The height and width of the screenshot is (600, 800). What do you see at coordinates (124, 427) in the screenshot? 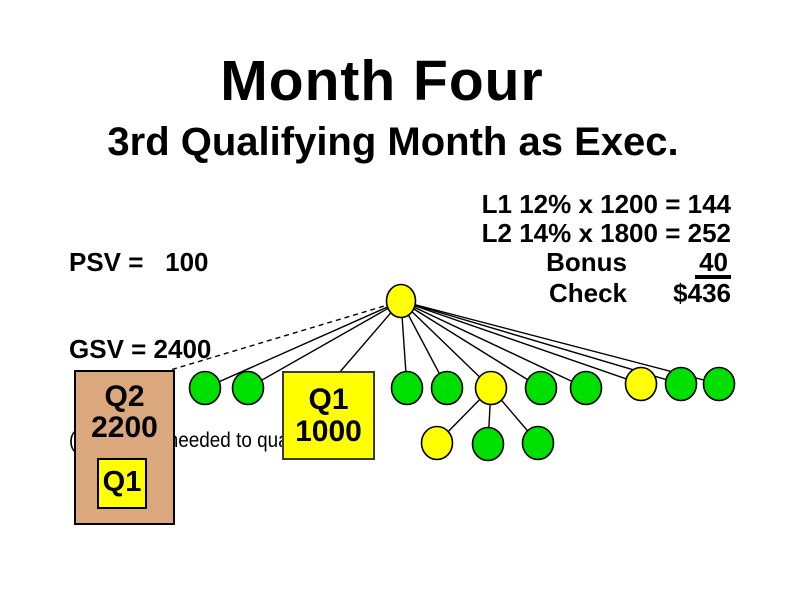
I see `q2-box-volume: 2200` at bounding box center [124, 427].